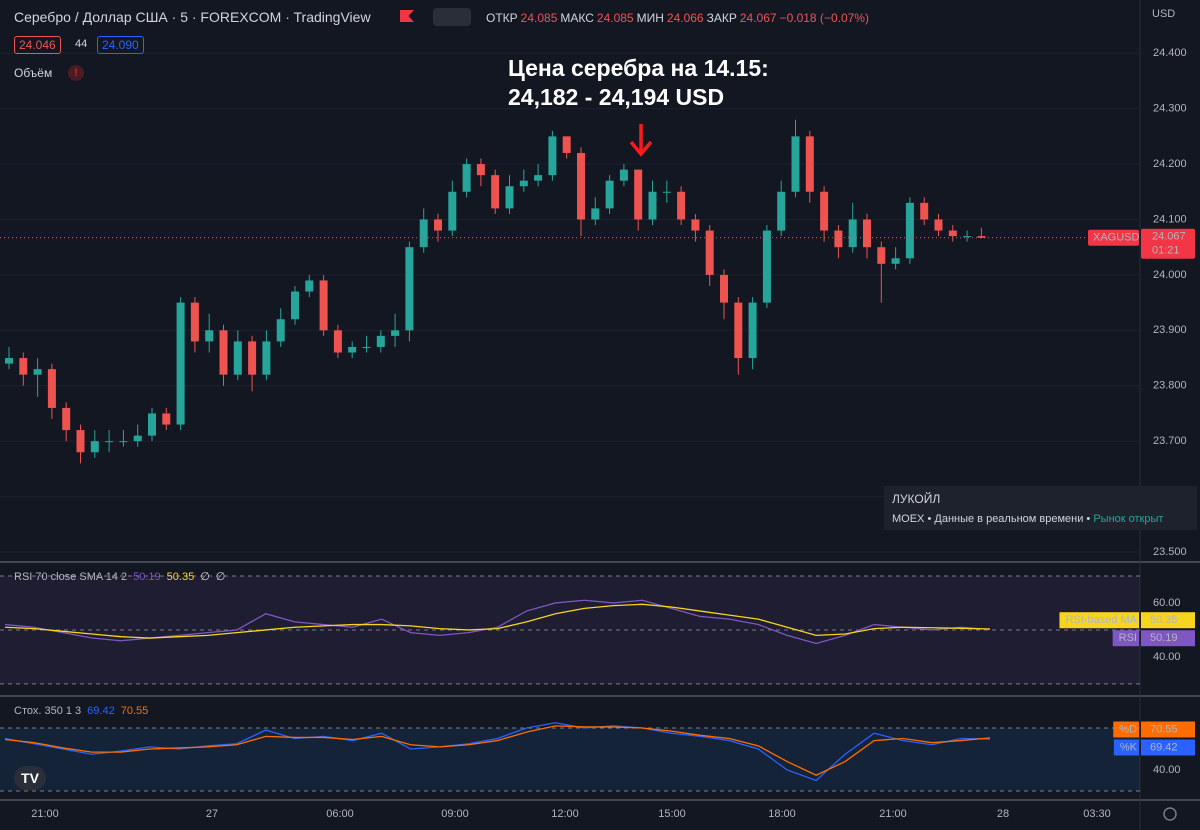  Describe the element at coordinates (455, 814) in the screenshot. I see `x-tick-label: 09:00` at that location.